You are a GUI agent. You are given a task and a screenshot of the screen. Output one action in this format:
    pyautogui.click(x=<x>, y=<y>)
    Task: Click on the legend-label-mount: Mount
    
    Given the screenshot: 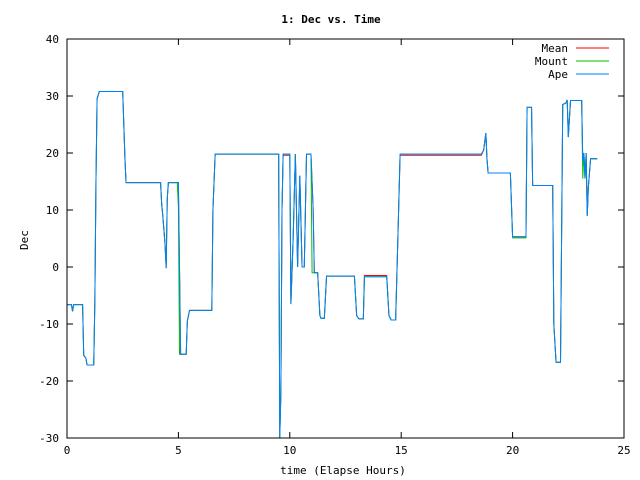 What is the action you would take?
    pyautogui.click(x=551, y=61)
    